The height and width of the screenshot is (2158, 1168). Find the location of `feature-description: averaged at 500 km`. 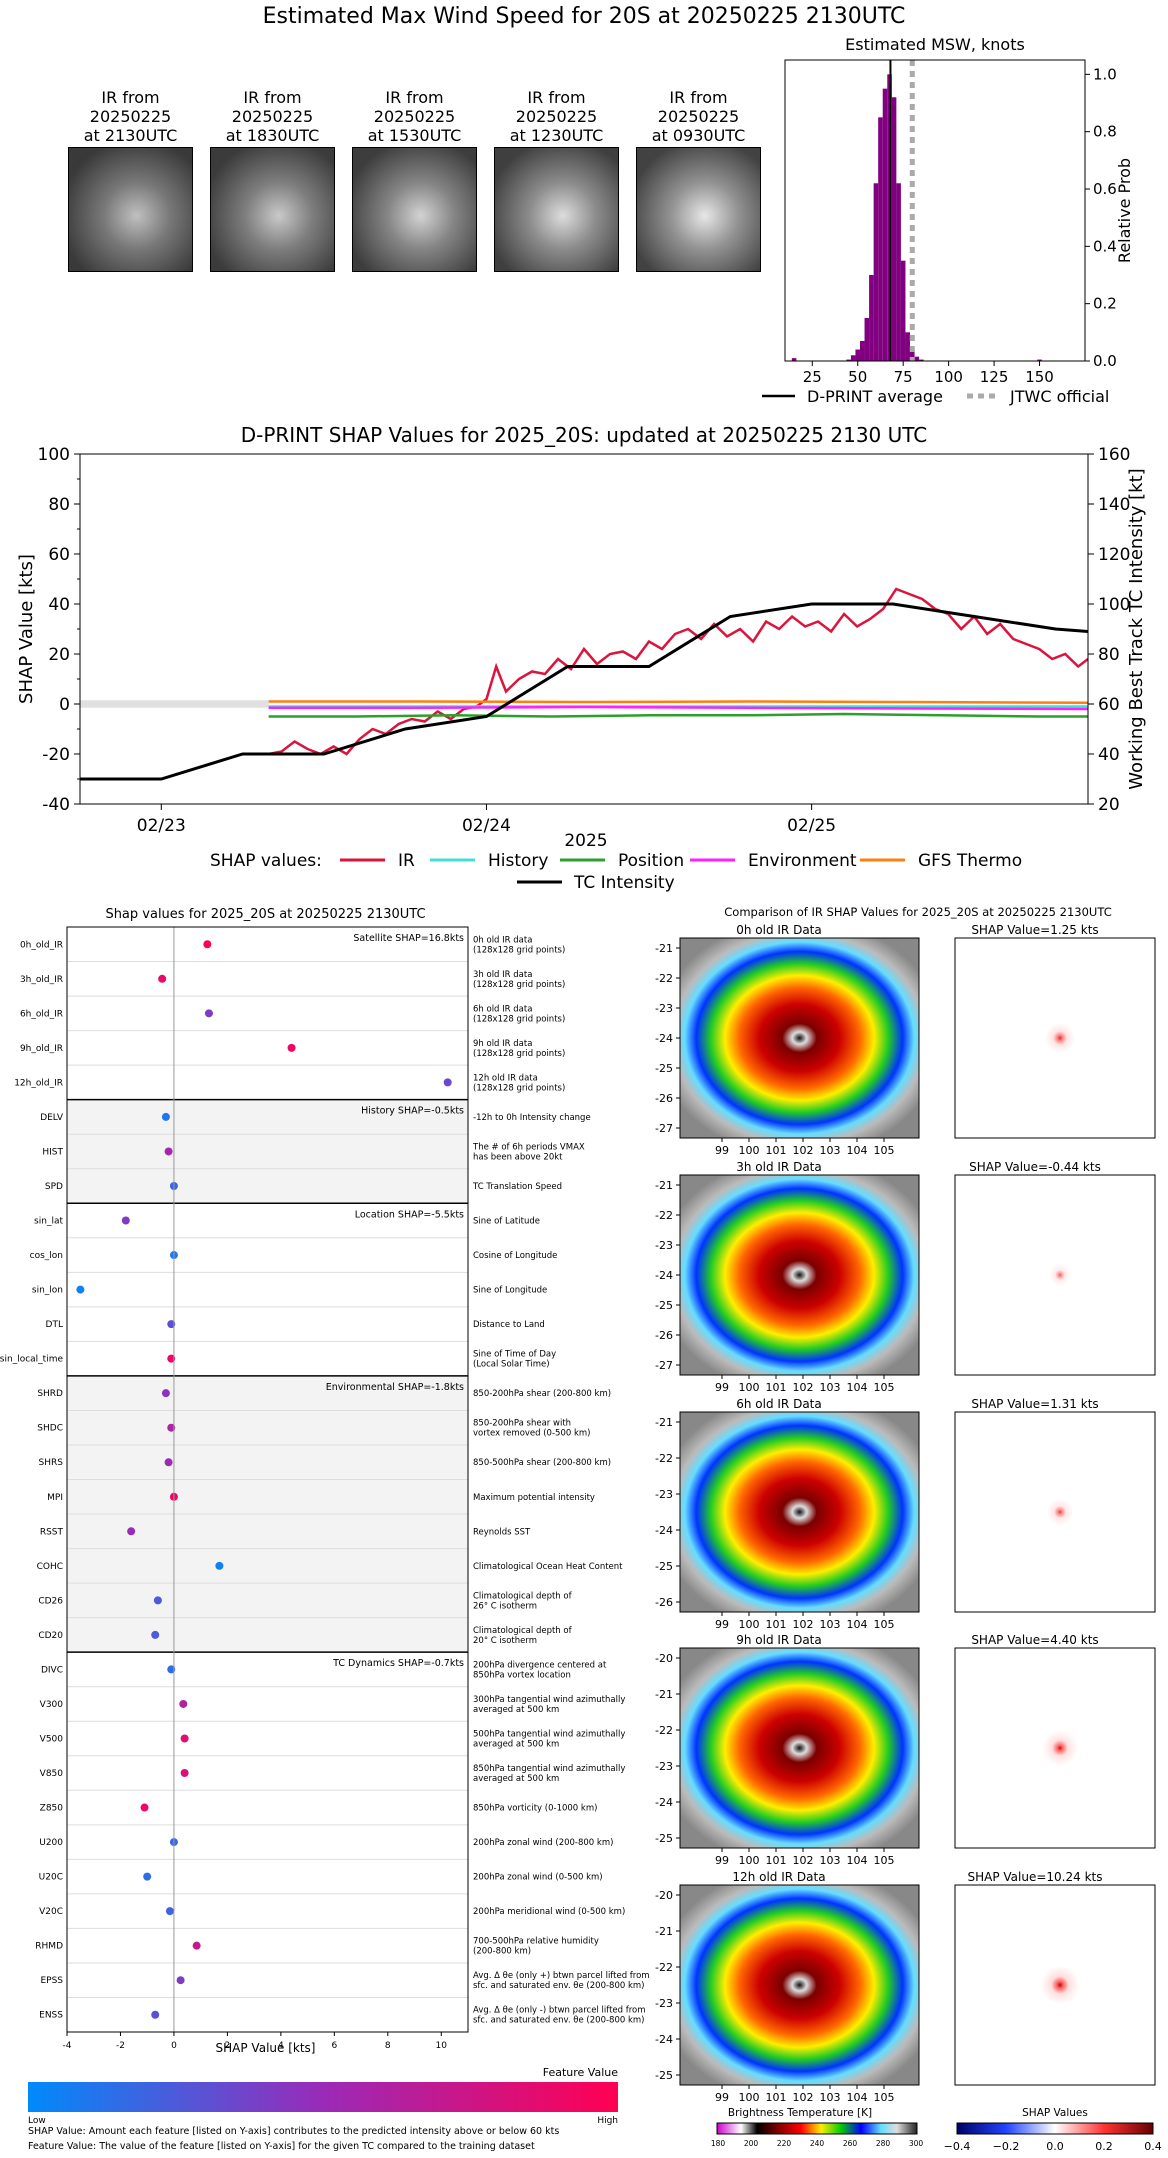

feature-description: averaged at 500 km is located at coordinates (516, 1779).